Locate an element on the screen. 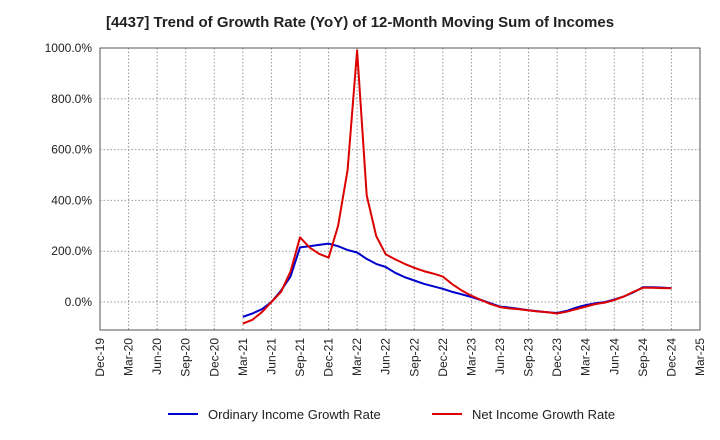 The image size is (720, 440). x-tick-label: Sep-24 is located at coordinates (643, 357).